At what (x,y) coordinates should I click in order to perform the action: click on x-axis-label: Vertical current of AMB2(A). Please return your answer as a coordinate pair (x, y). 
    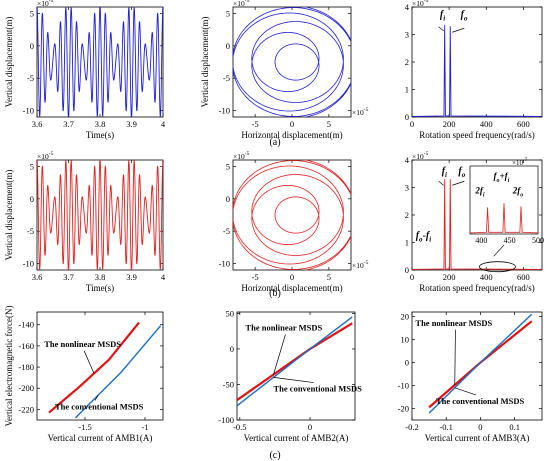
    Looking at the image, I should click on (296, 438).